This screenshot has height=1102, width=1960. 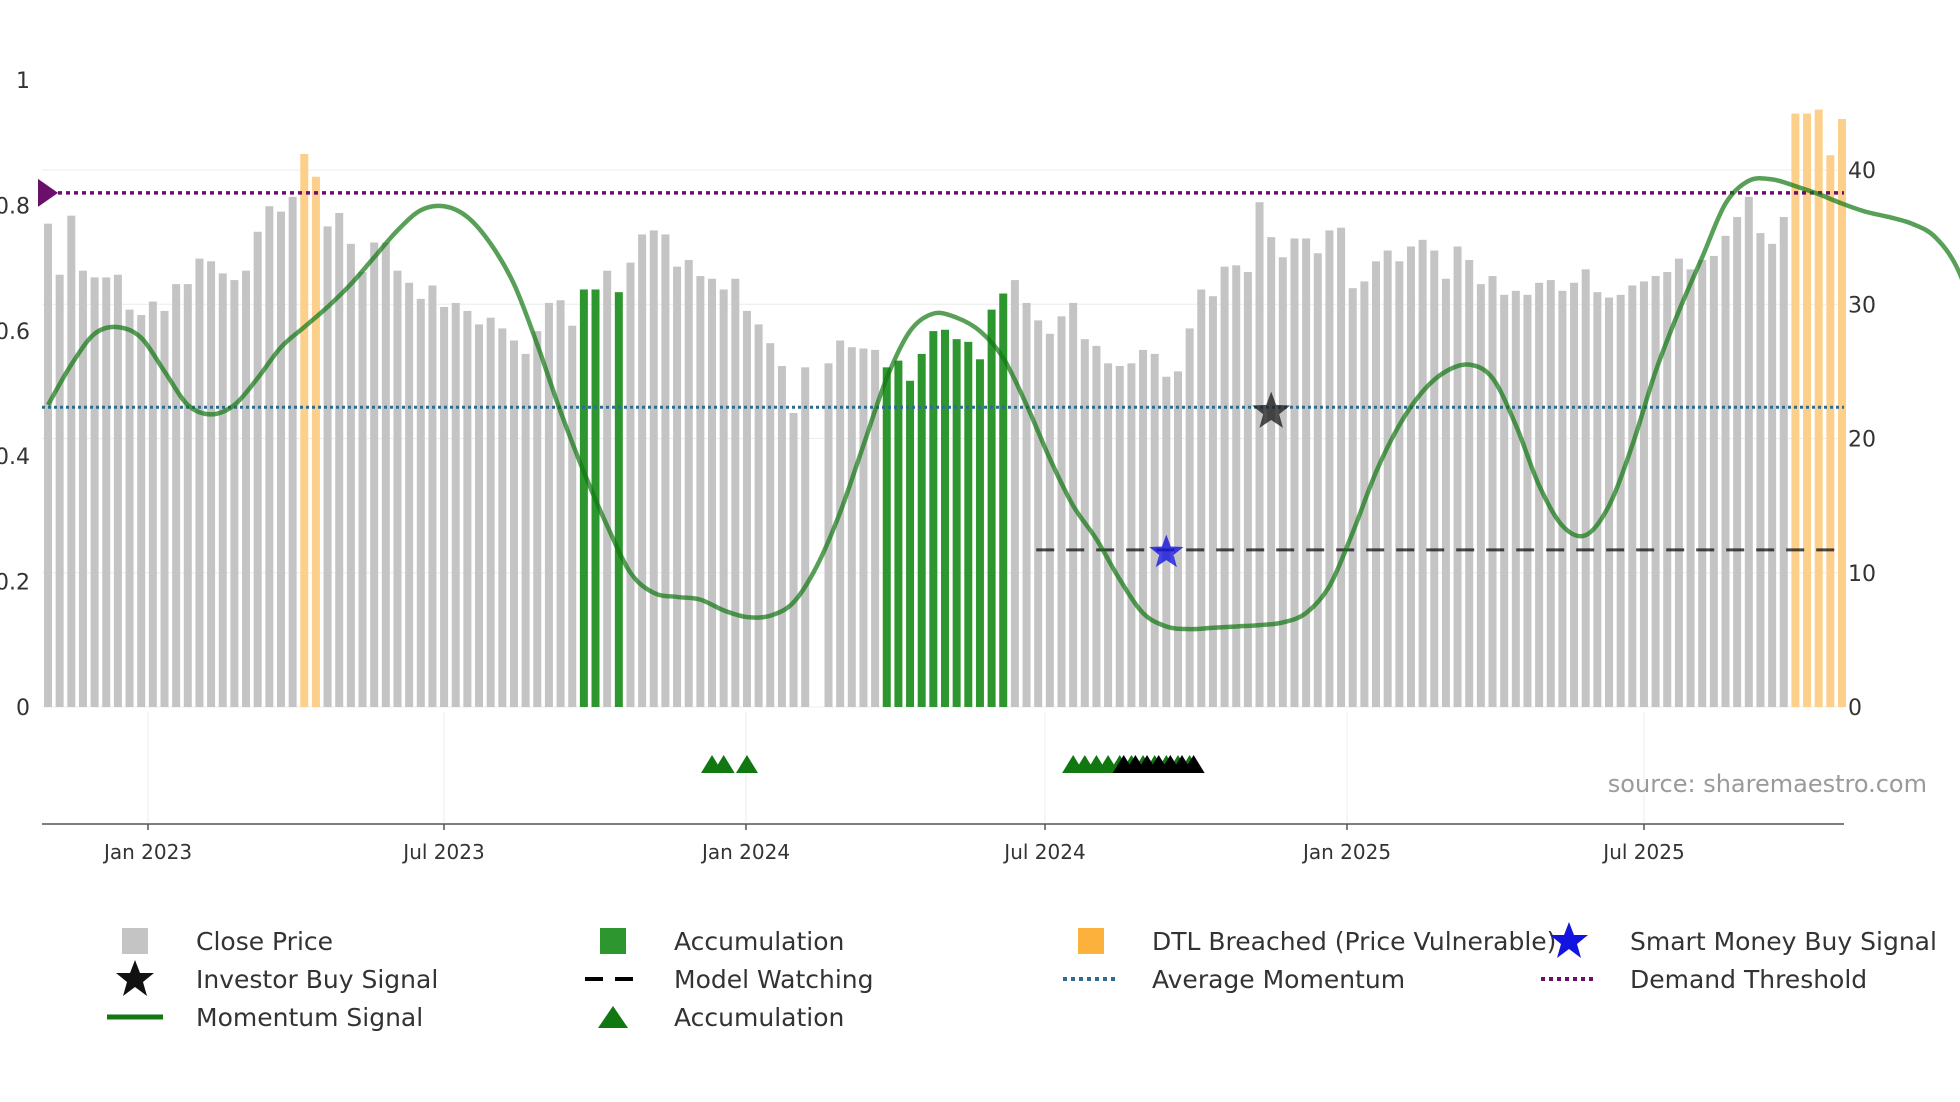 I want to click on left-axis-tick: 0, so click(x=23, y=708).